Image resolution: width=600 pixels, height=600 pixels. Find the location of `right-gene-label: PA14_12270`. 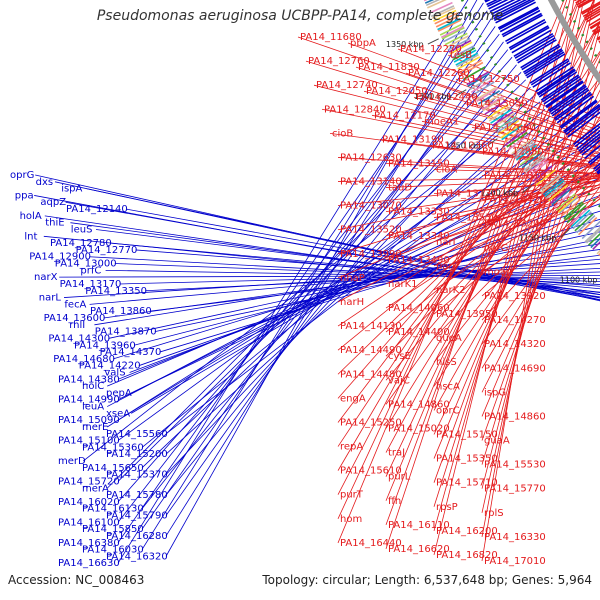

right-gene-label: PA14_12270 is located at coordinates (431, 49).